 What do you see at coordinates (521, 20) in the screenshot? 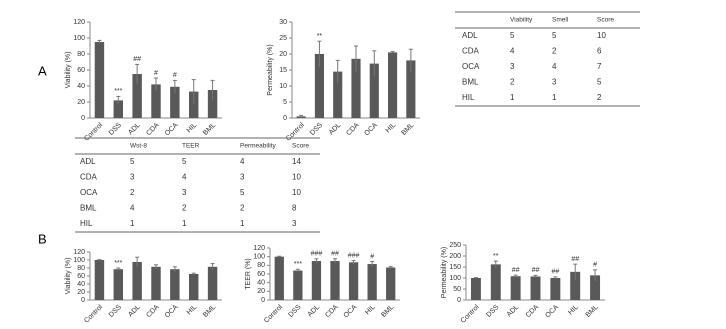
I see `table-header: Viability` at bounding box center [521, 20].